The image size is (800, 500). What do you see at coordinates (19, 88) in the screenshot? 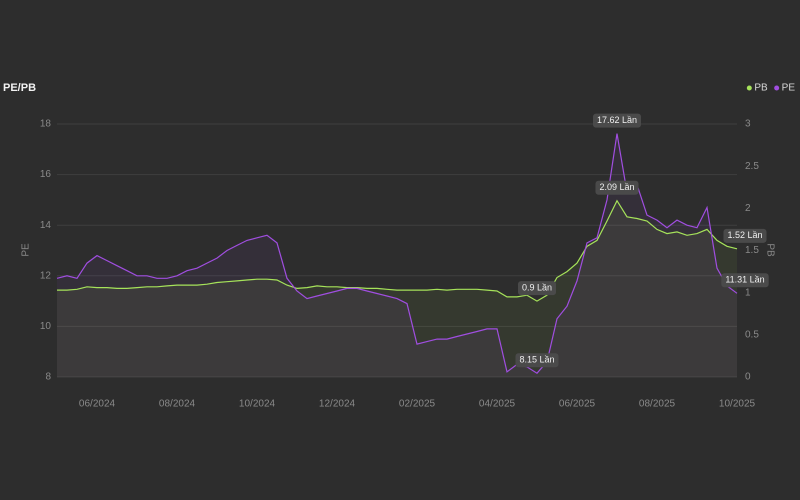
I see `chart-title: PE/PB` at bounding box center [19, 88].